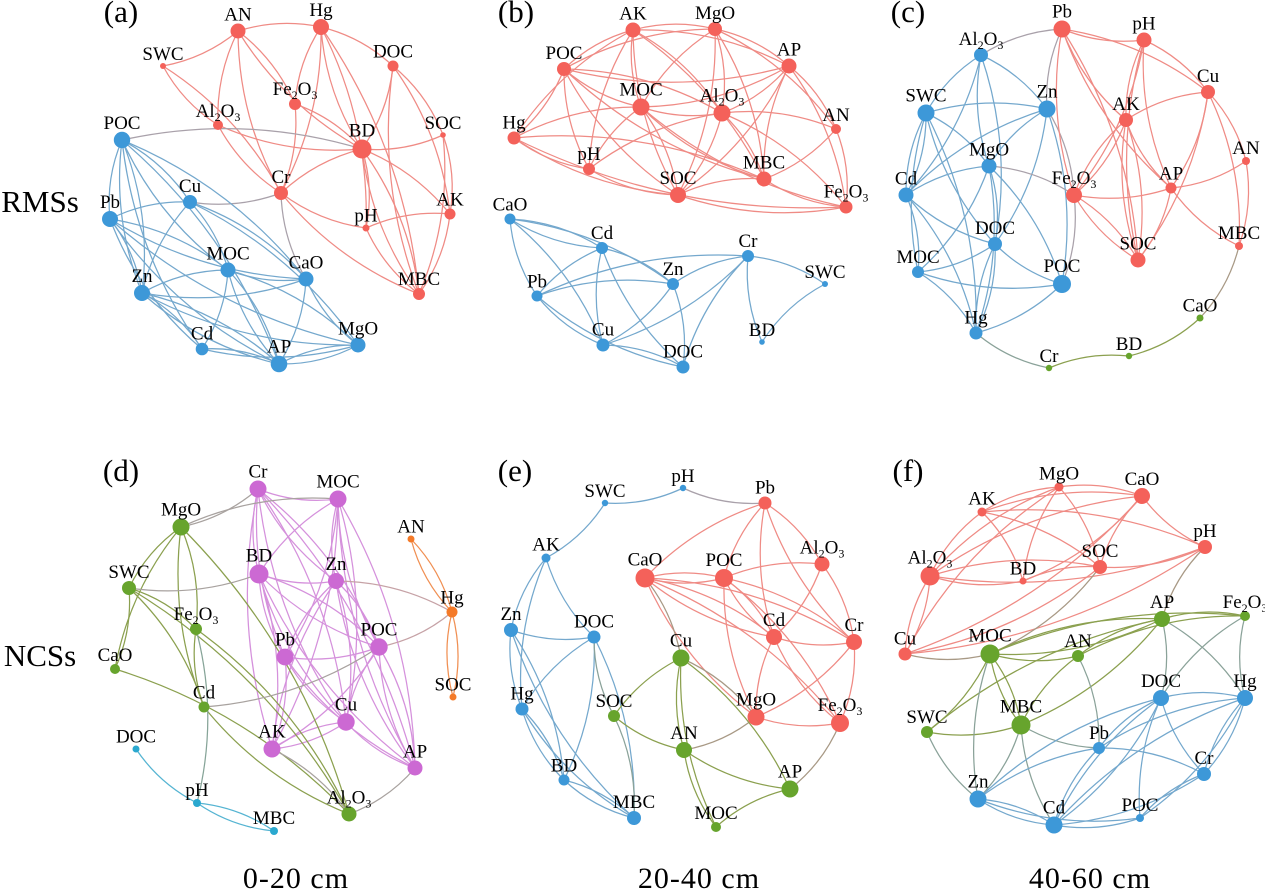 The image size is (1265, 894). What do you see at coordinates (366, 216) in the screenshot?
I see `svg-text: pH` at bounding box center [366, 216].